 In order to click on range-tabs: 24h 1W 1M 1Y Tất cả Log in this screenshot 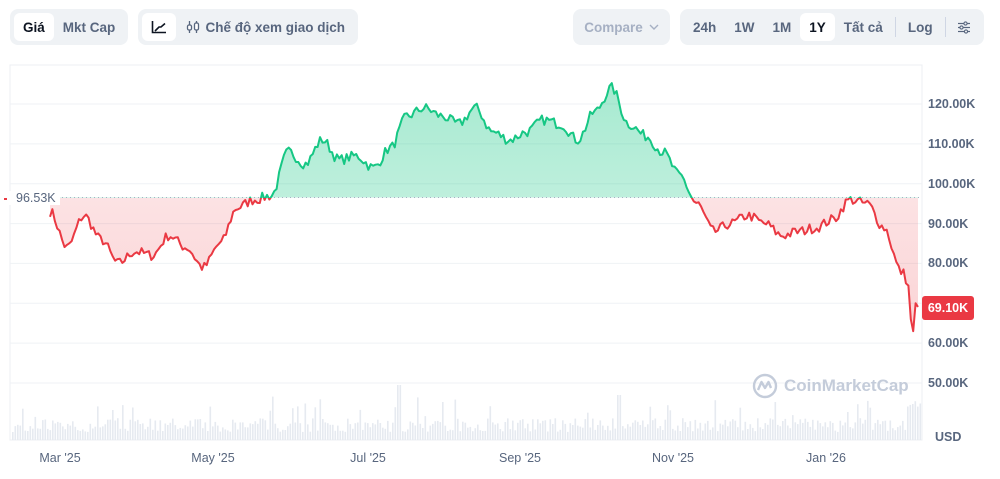, I will do `click(832, 27)`.